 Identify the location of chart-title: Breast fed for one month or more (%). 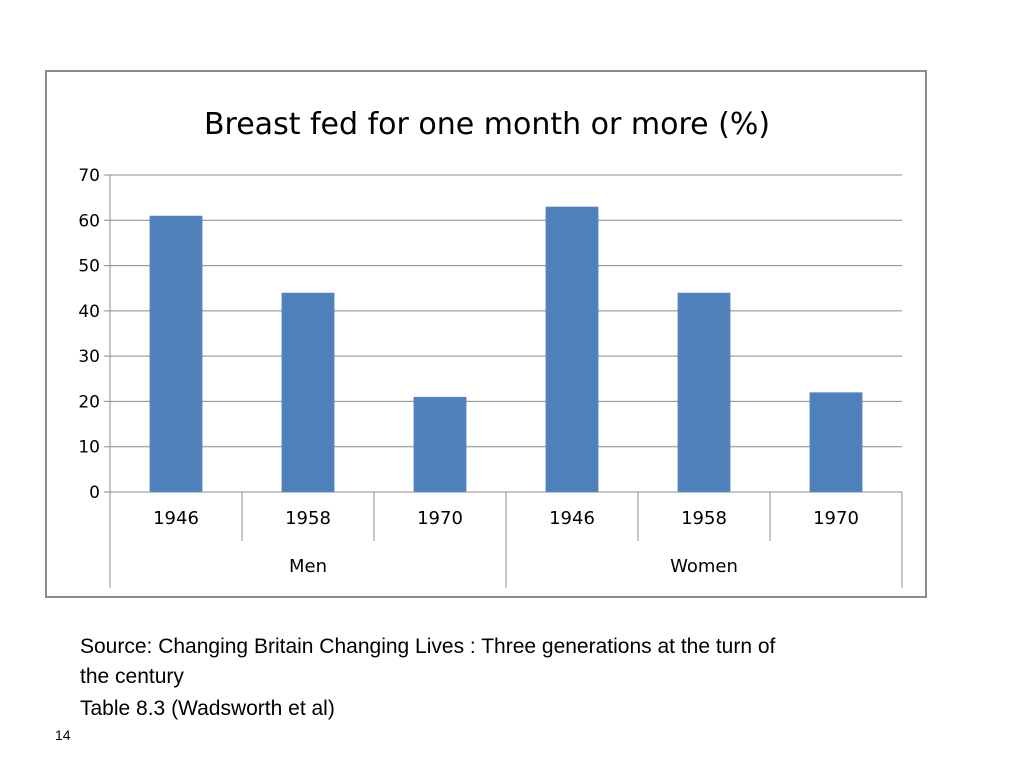
(487, 124).